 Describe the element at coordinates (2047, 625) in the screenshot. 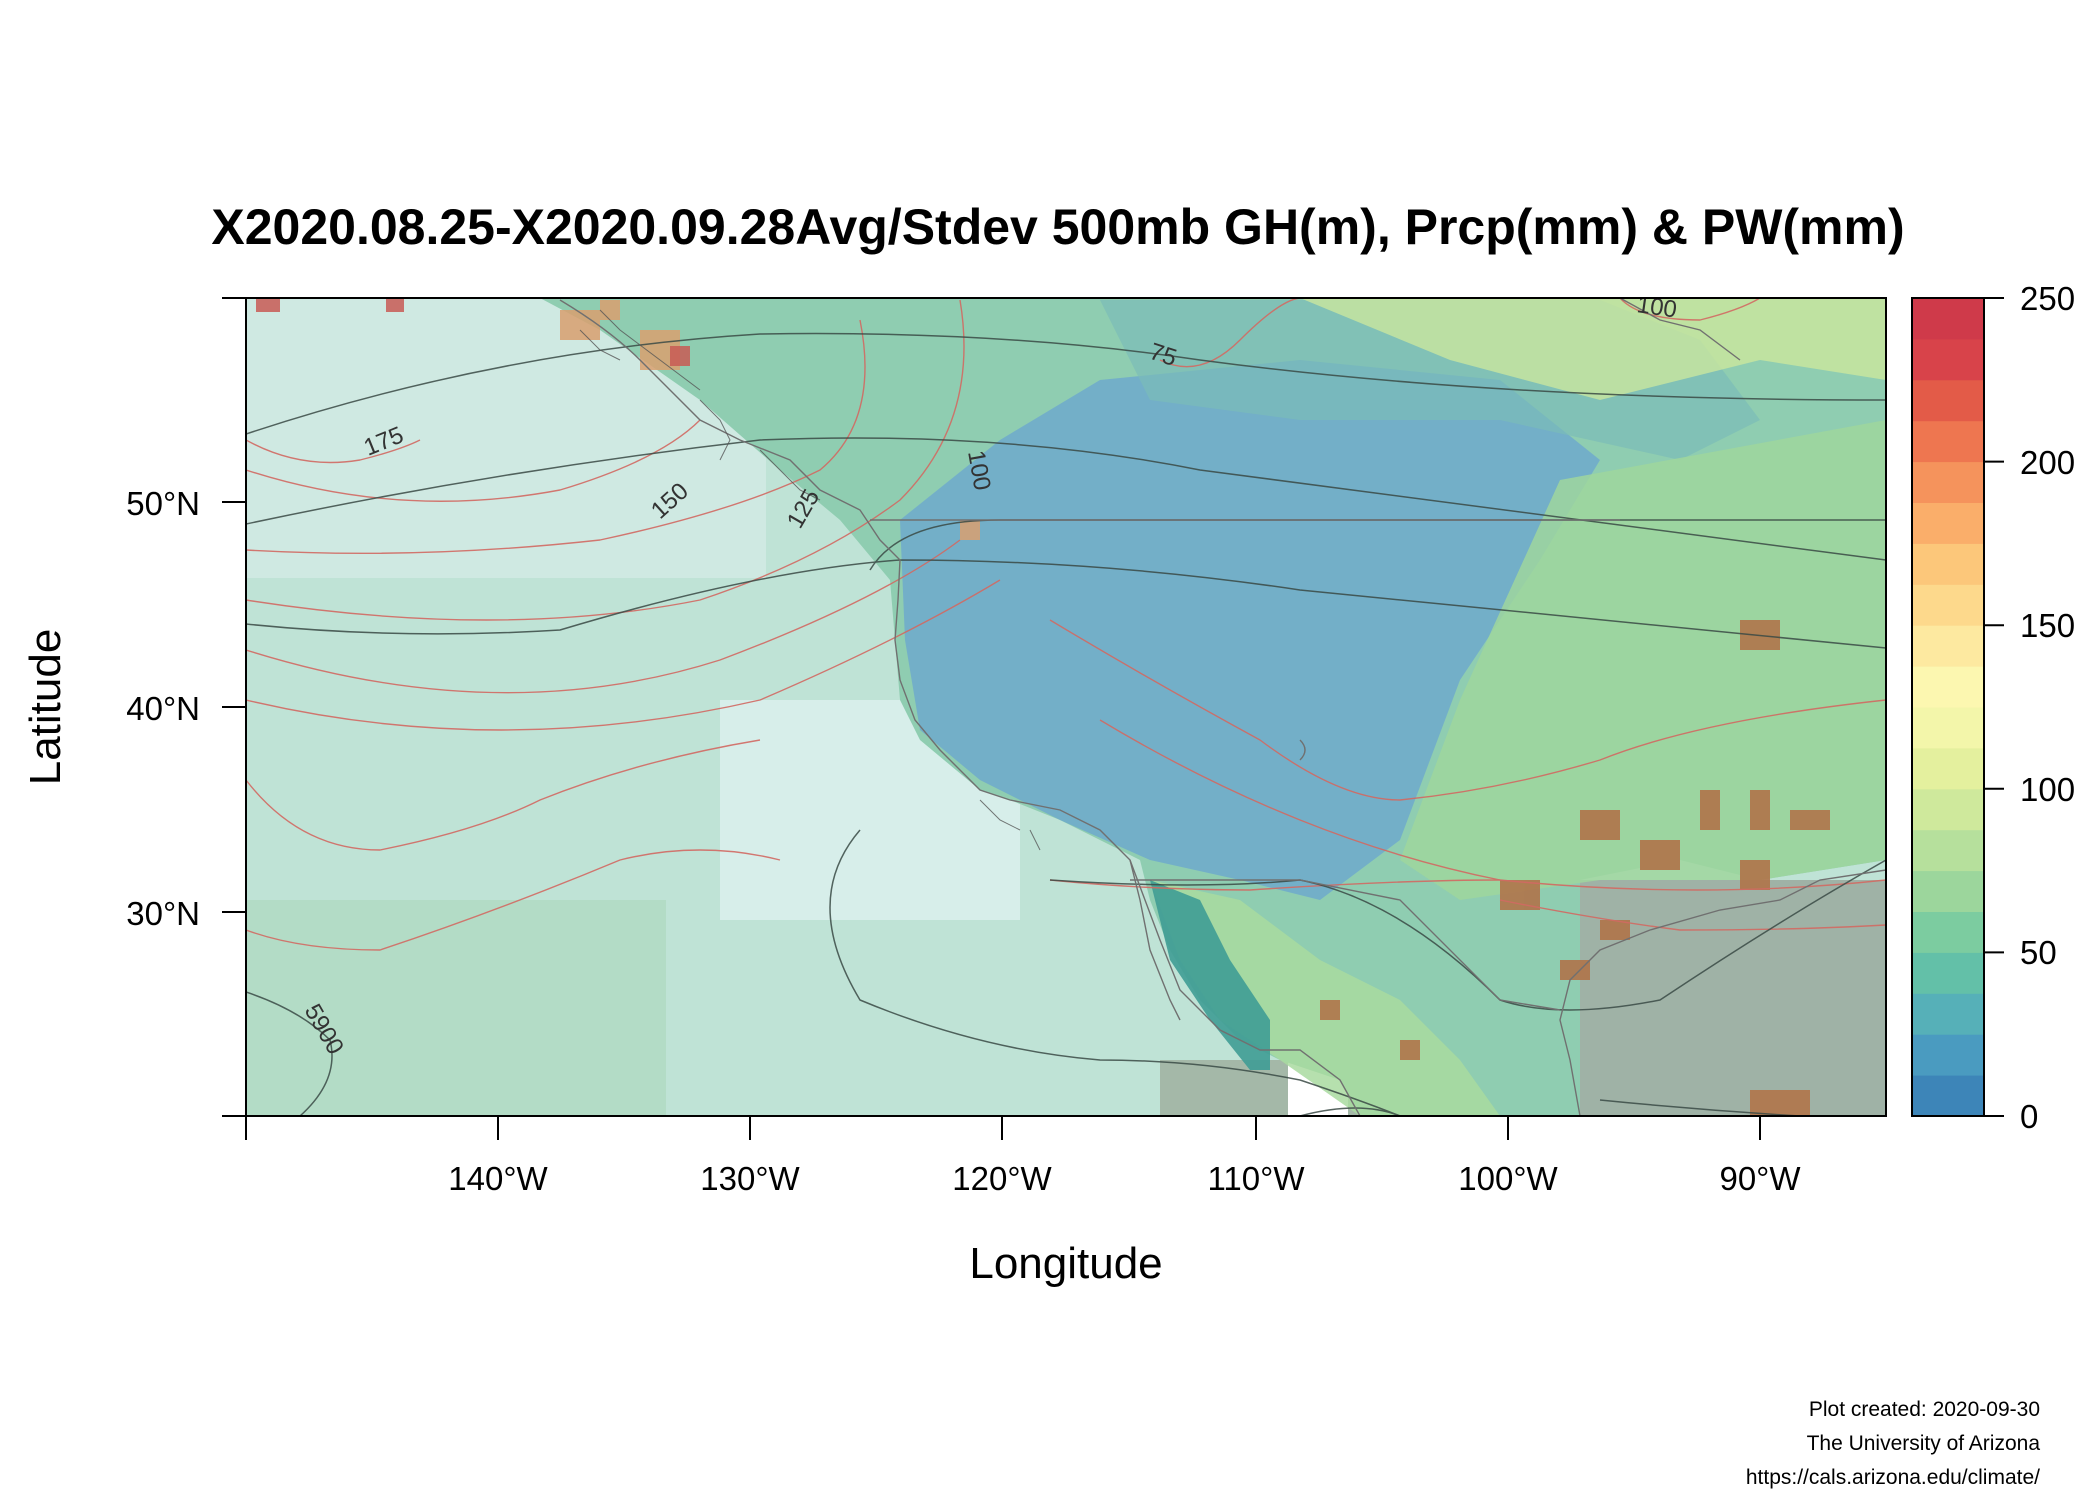

I see `colorbar-tick-label: 150` at that location.